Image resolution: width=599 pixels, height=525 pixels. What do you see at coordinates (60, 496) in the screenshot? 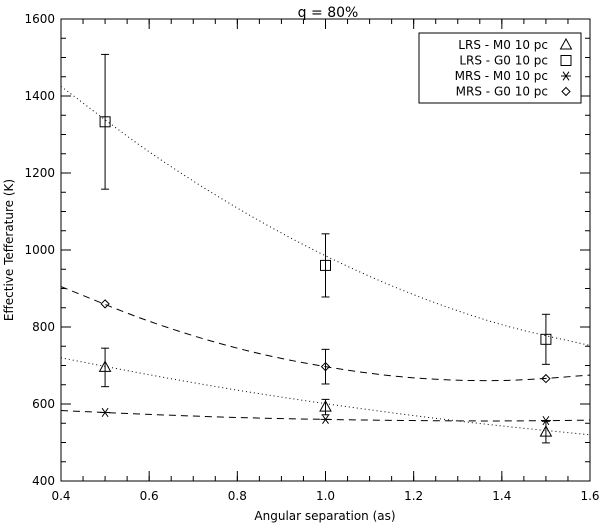
I see `x-tick-label: 0.4` at bounding box center [60, 496].